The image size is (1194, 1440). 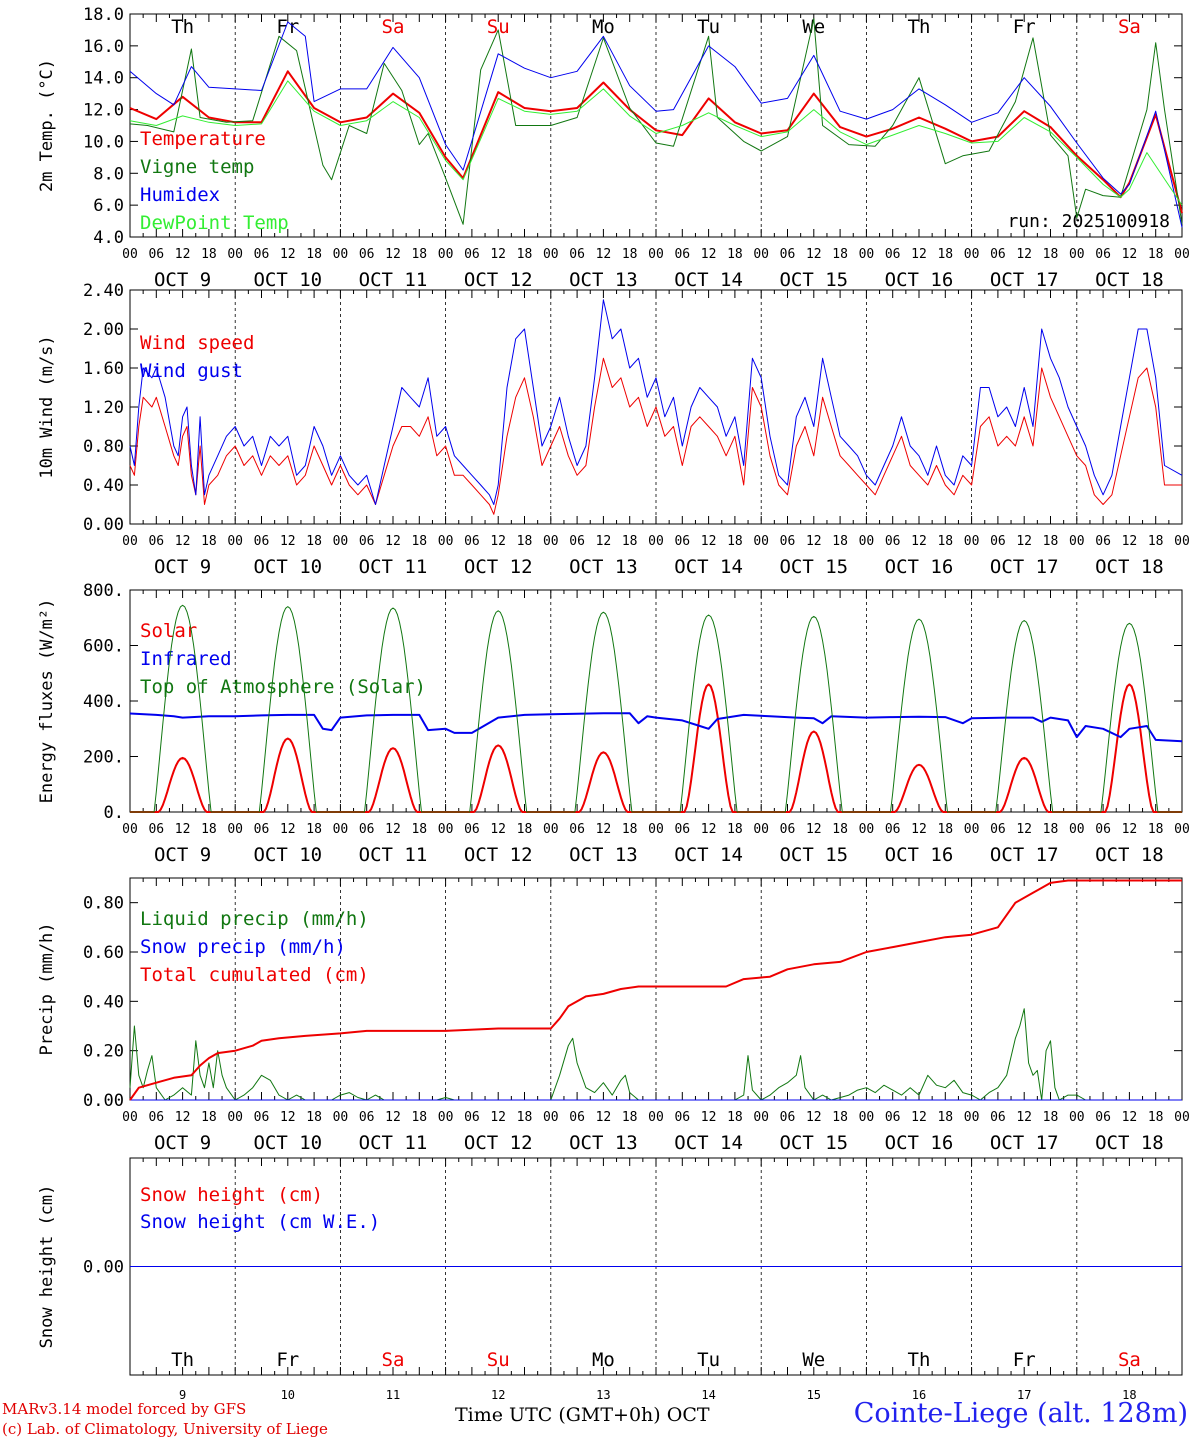 What do you see at coordinates (243, 947) in the screenshot?
I see `legend-entry: Snow precip (mm/h)` at bounding box center [243, 947].